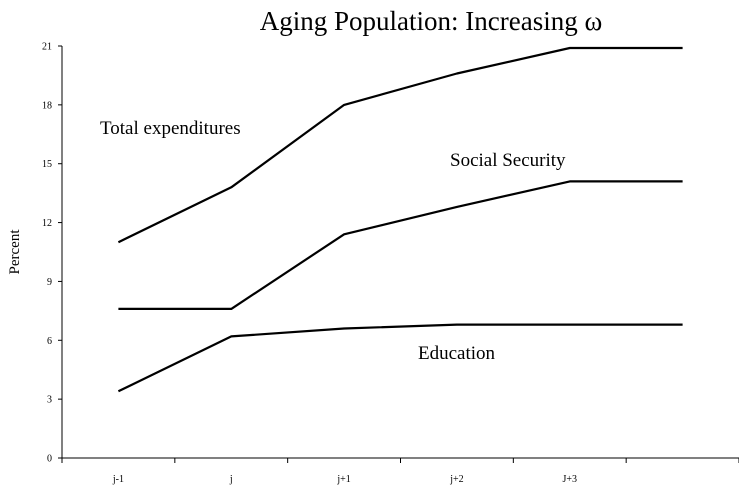 This screenshot has height=491, width=739. I want to click on x-tick-label: J+3, so click(569, 479).